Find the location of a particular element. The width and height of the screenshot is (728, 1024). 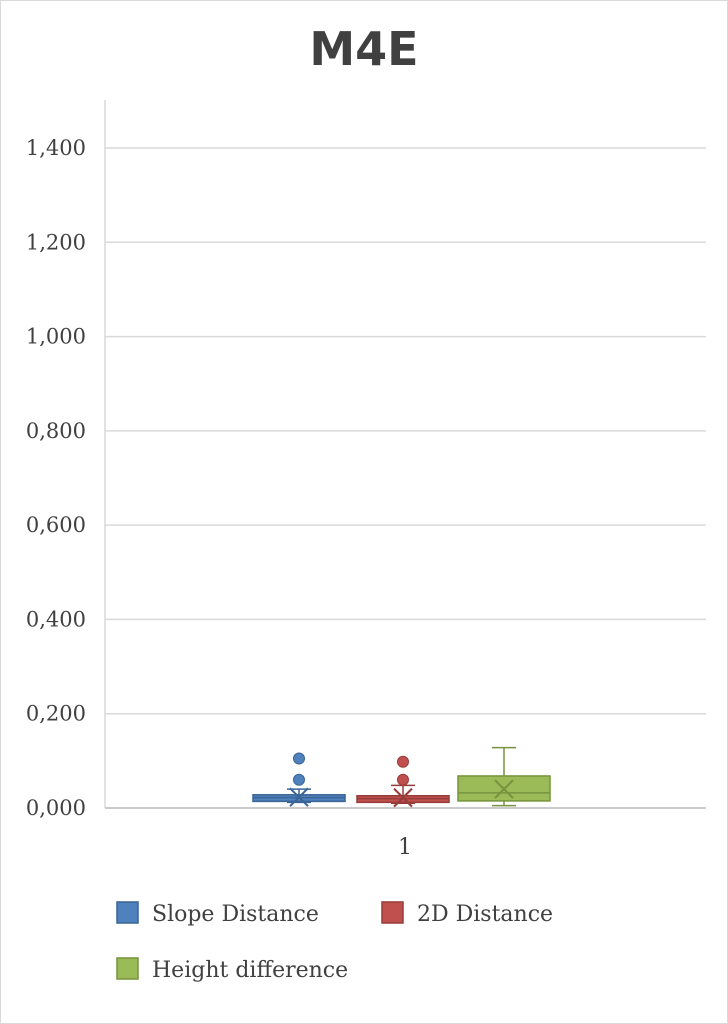

y-tick-label: 1,000 is located at coordinates (56, 337).